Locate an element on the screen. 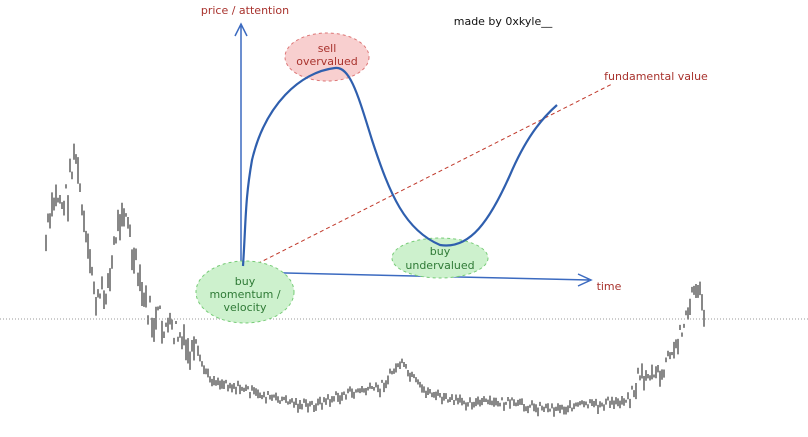 This screenshot has height=437, width=808. momentum-zone is located at coordinates (245, 292).